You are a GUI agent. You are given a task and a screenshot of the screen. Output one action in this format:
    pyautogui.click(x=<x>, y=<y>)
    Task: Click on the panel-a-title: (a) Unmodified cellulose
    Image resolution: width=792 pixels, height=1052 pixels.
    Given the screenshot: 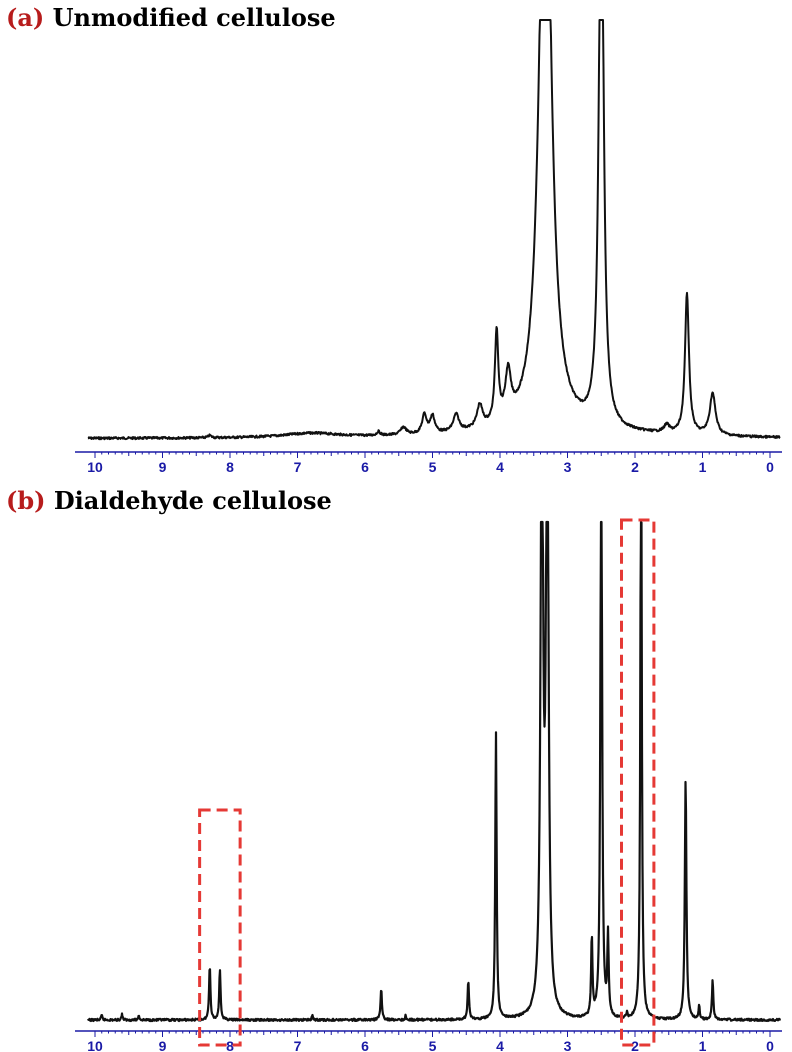 What is the action you would take?
    pyautogui.click(x=171, y=18)
    